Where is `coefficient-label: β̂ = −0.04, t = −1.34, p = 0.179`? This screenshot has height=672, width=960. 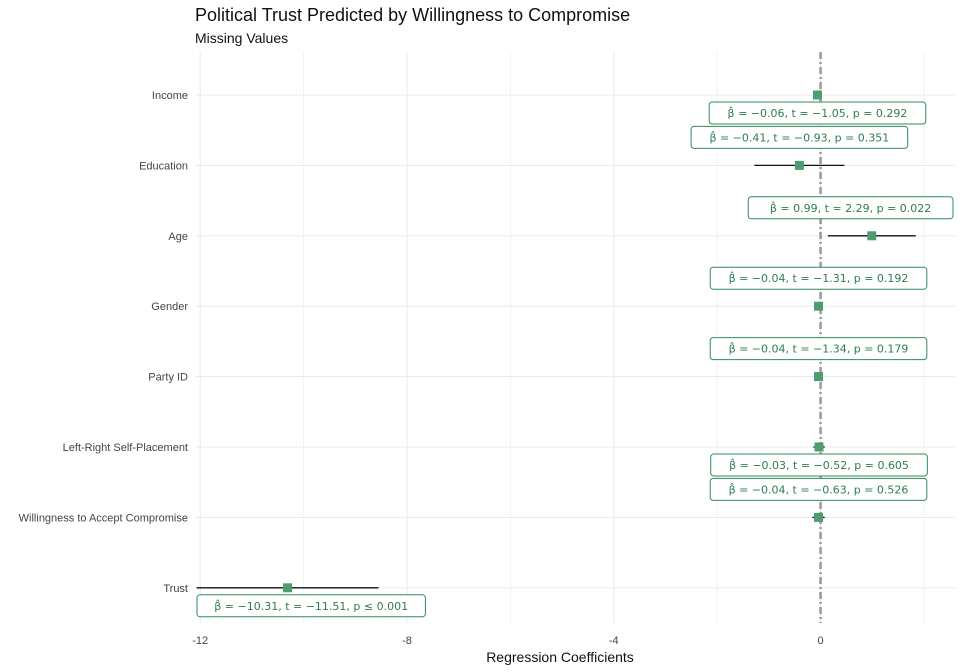
coefficient-label: β̂ = −0.04, t = −1.34, p = 0.179 is located at coordinates (819, 349).